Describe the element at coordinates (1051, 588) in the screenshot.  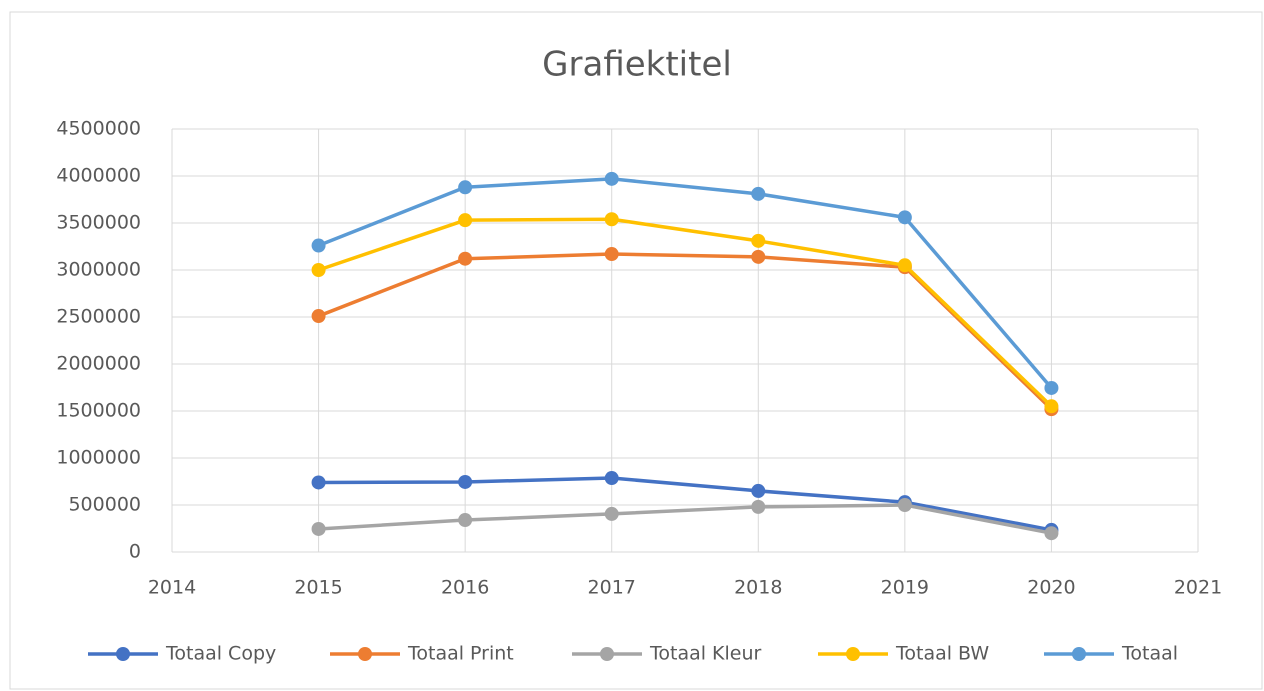
I see `x-tick-label: 2020` at that location.